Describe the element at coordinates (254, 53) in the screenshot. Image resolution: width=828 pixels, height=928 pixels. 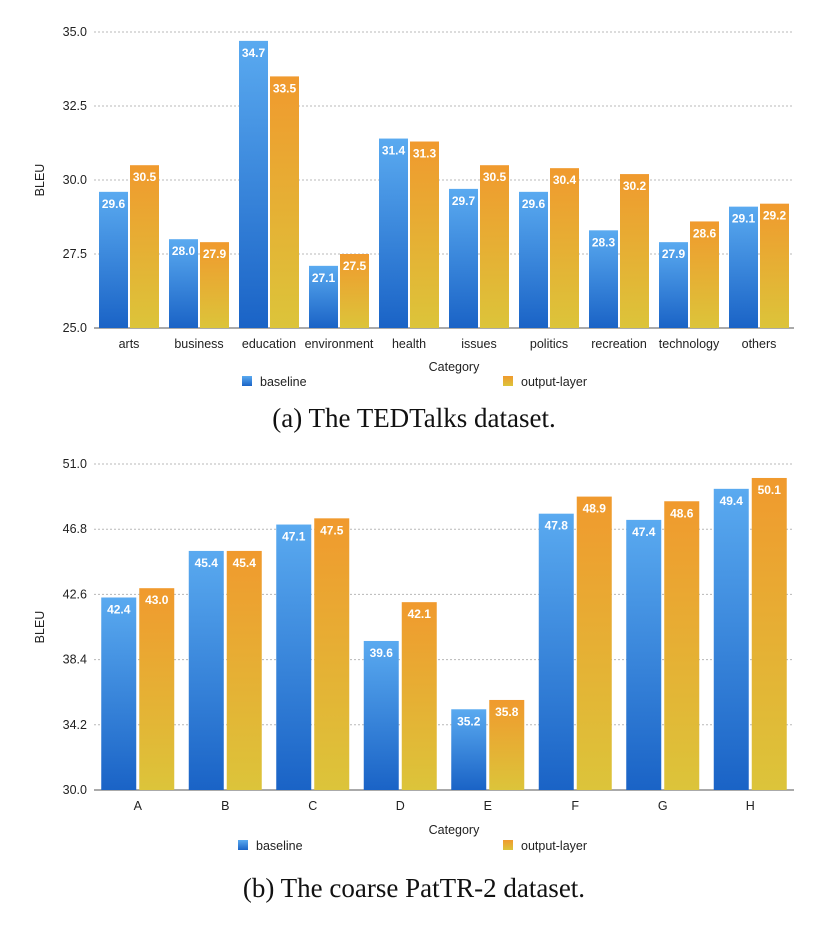
I see `bar-value-label: 34.7` at that location.